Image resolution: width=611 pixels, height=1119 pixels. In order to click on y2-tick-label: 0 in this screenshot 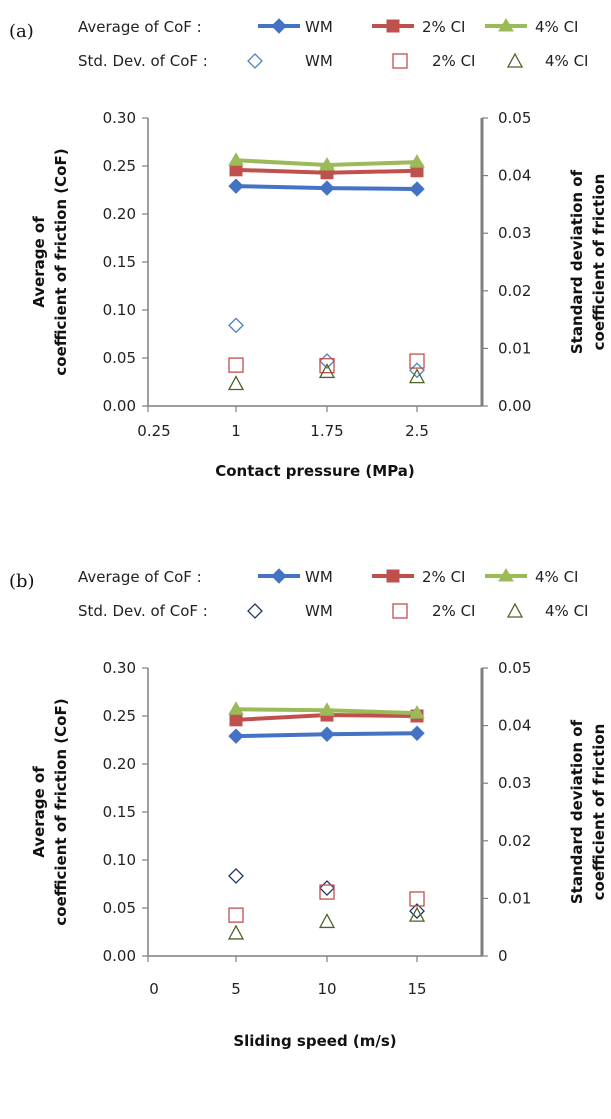, I will do `click(503, 956)`.